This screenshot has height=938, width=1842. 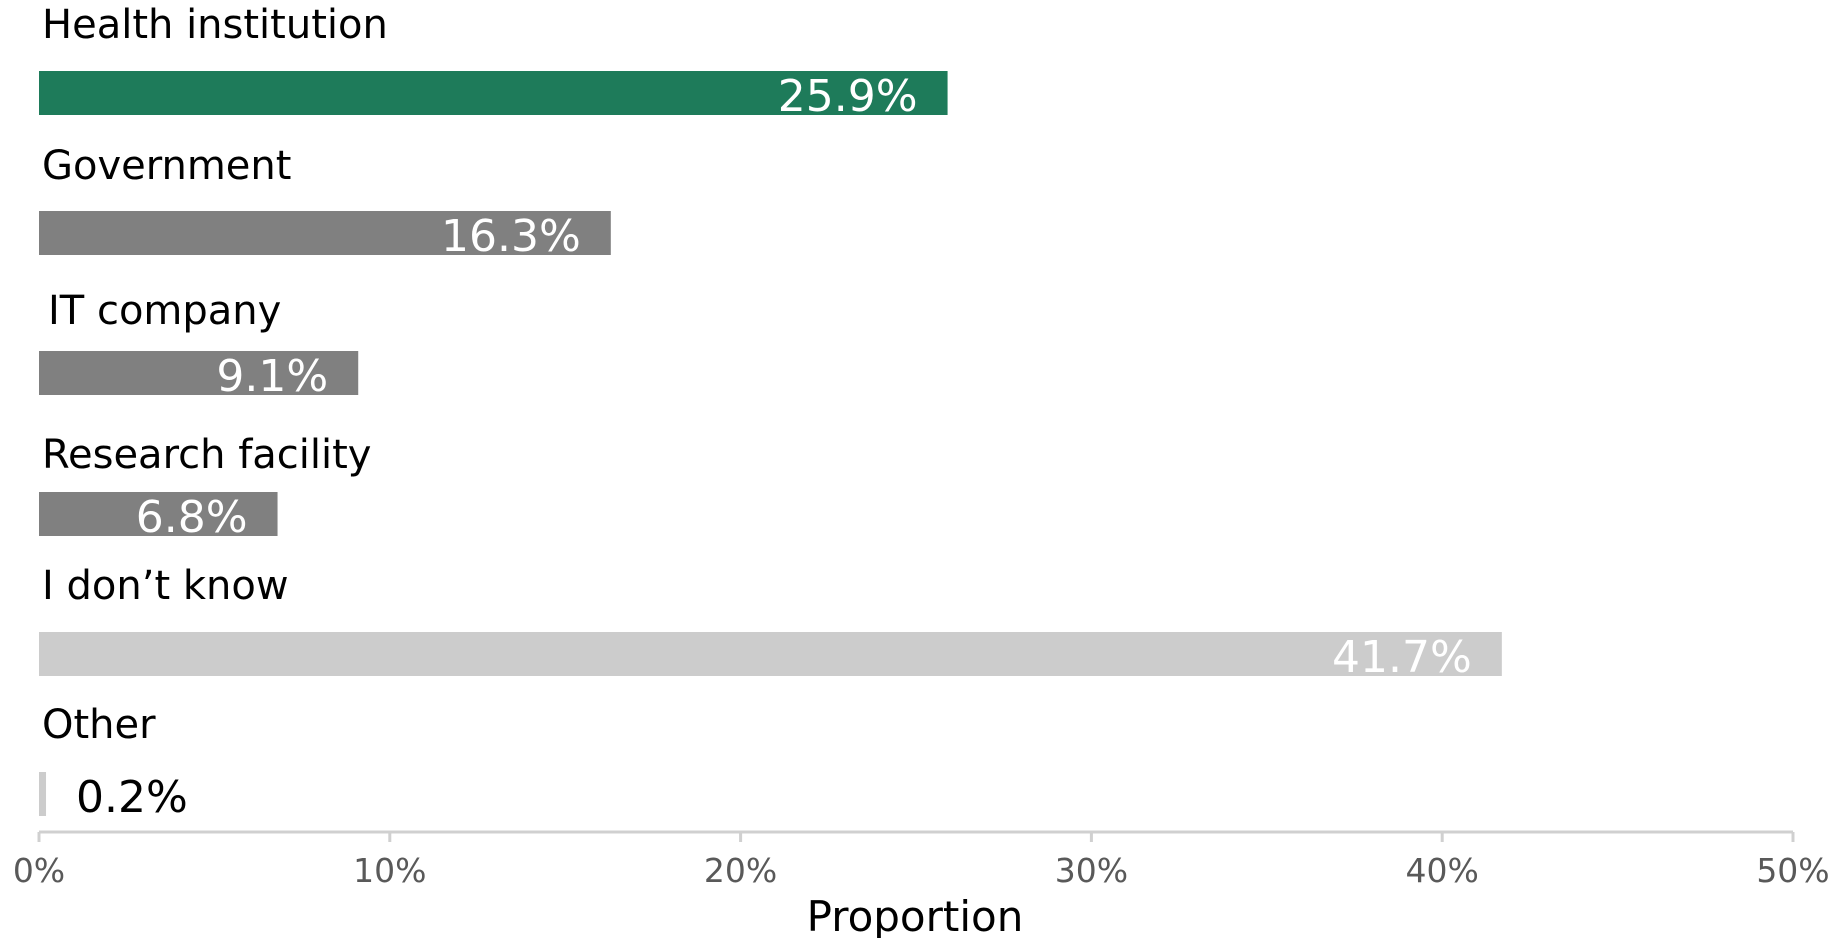 I want to click on x-axis-title: Proportion, so click(x=915, y=915).